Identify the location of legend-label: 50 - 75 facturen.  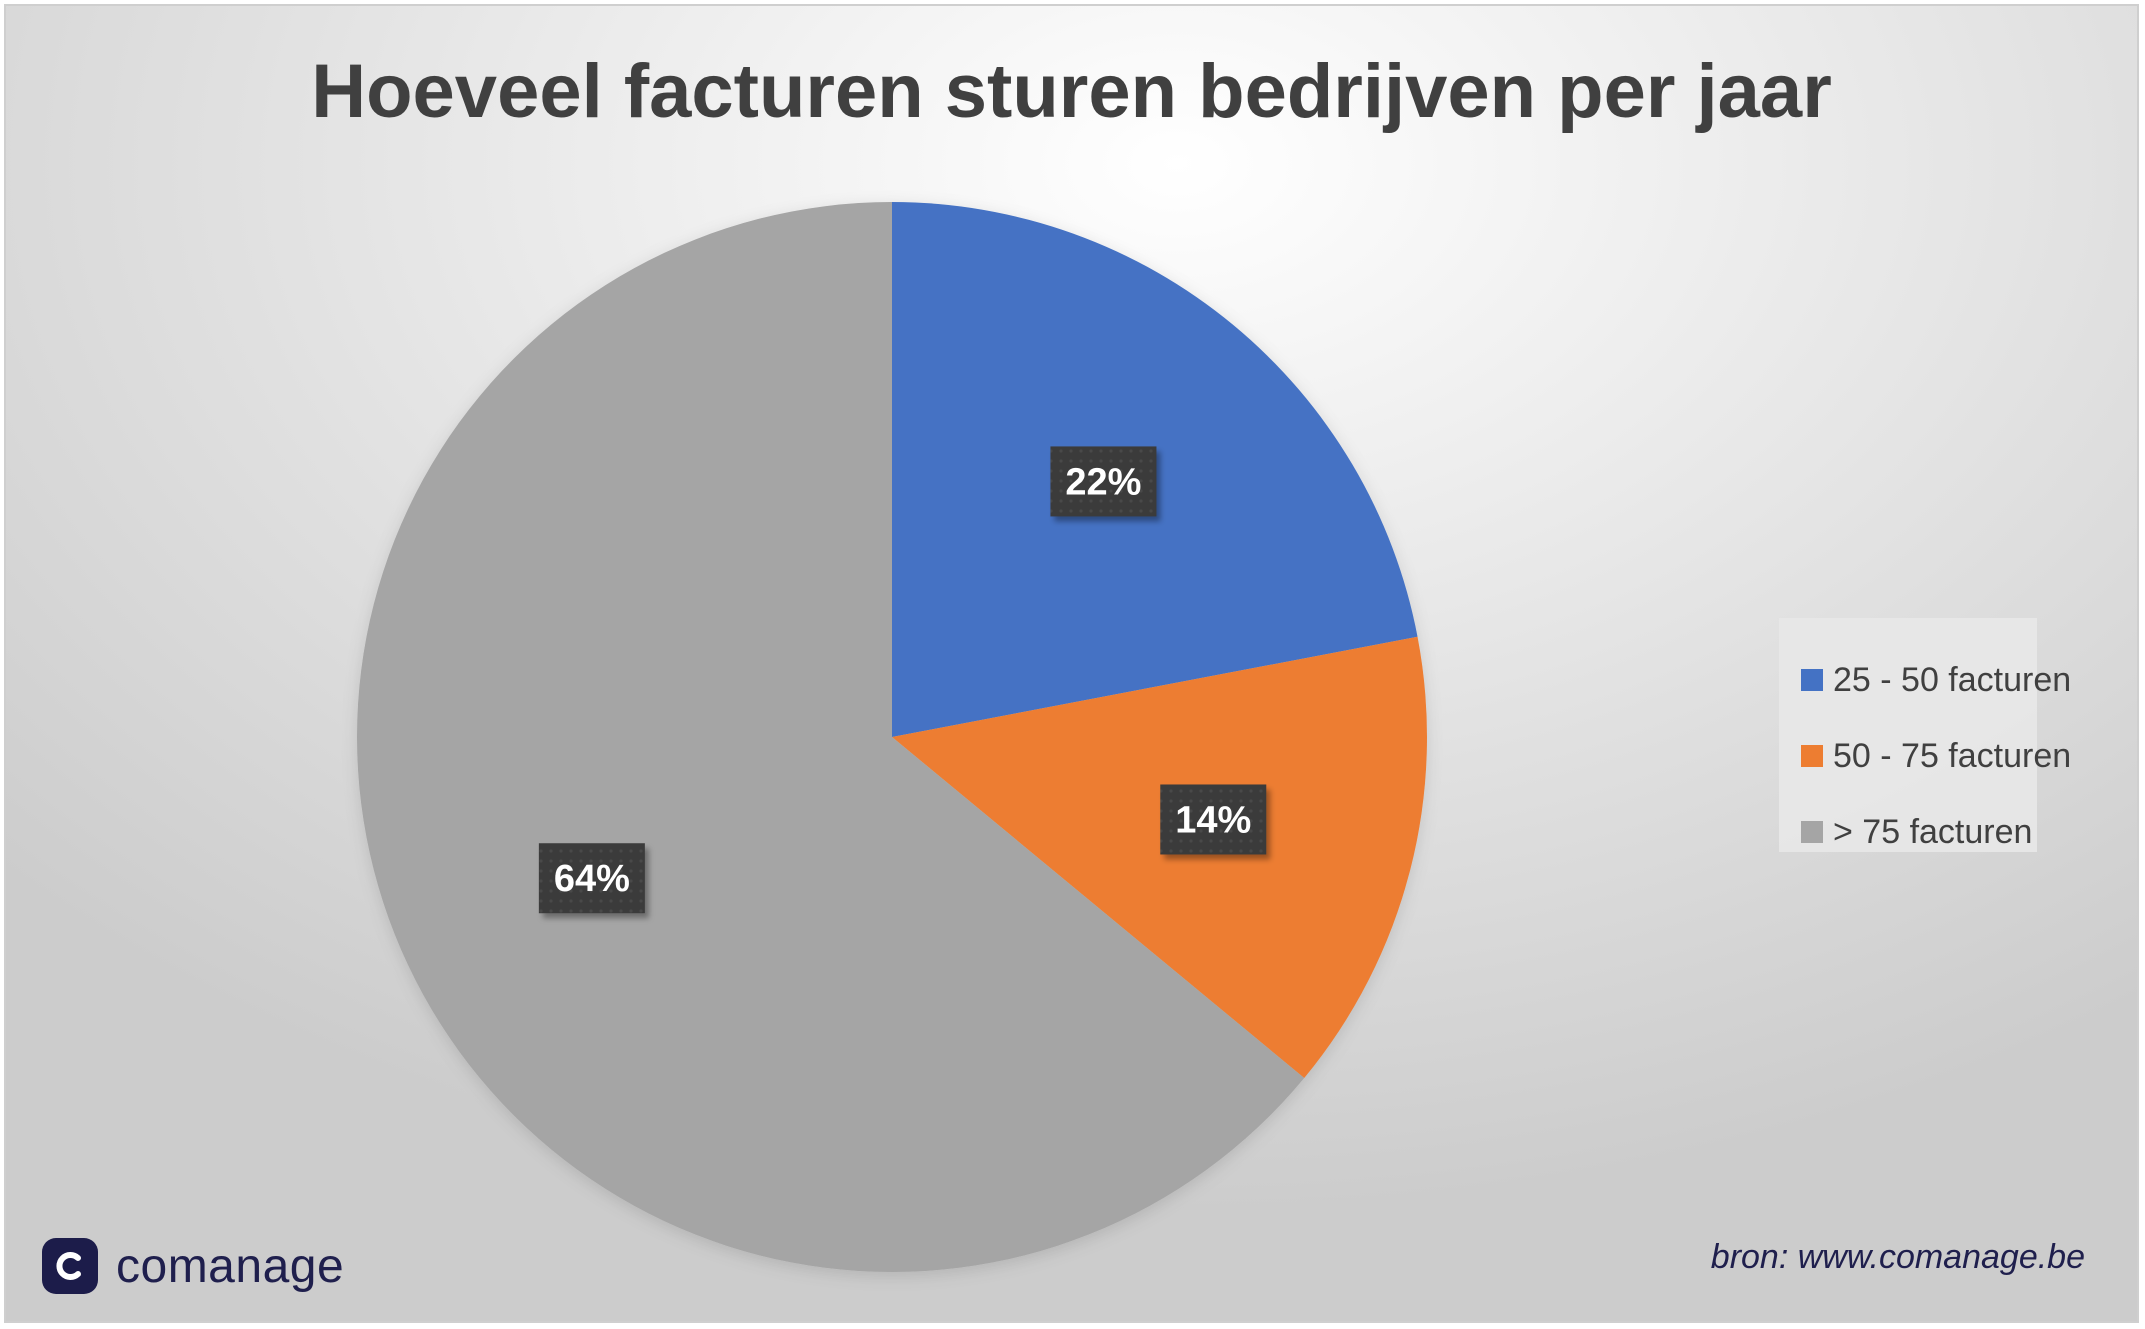
(1952, 755).